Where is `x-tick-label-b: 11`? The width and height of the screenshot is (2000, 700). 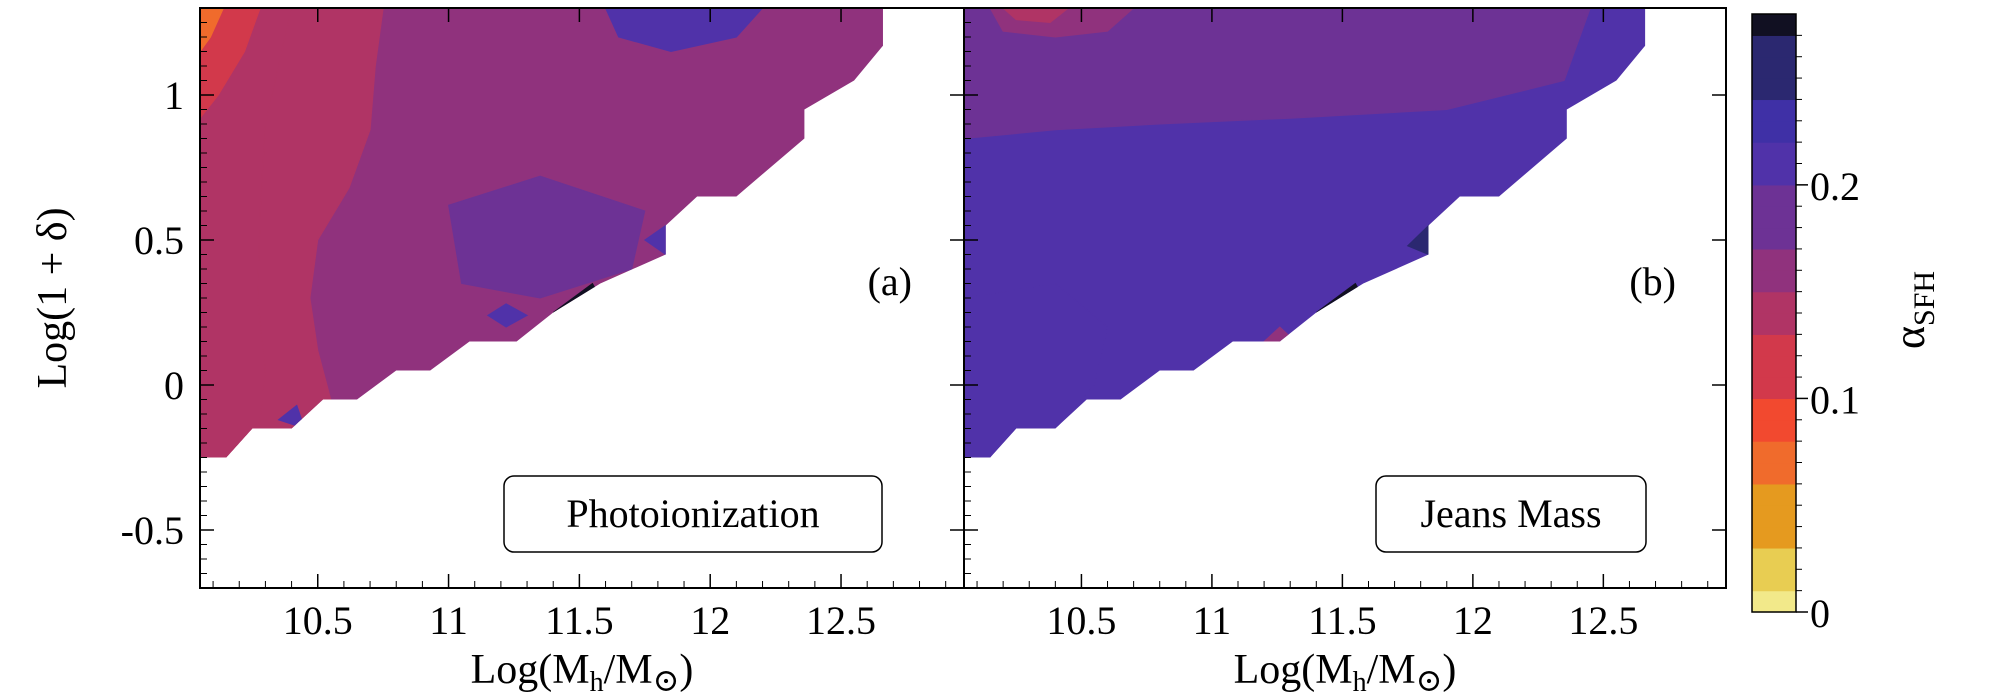 x-tick-label-b: 11 is located at coordinates (1212, 620).